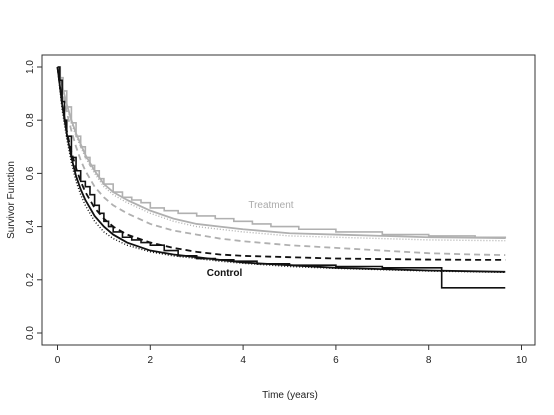  Describe the element at coordinates (225, 273) in the screenshot. I see `control-label: Control` at that location.